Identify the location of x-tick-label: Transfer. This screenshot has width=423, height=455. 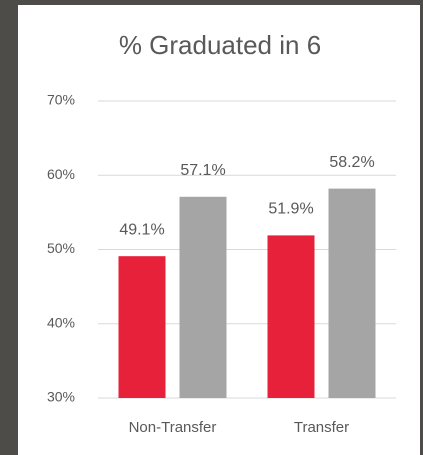
(321, 427).